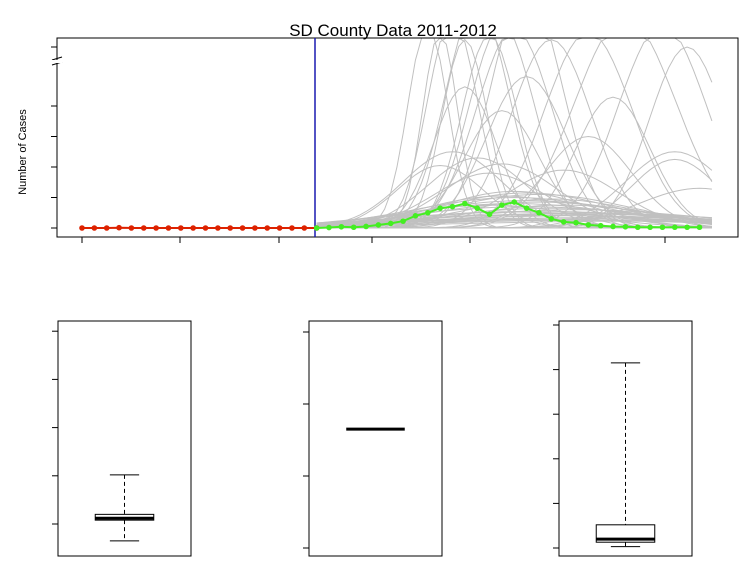  I want to click on observed-series, so click(391, 215).